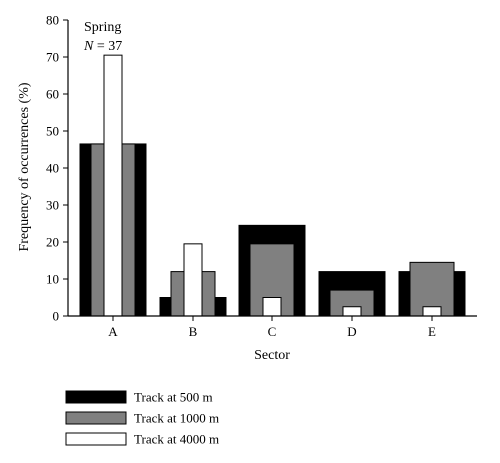 The height and width of the screenshot is (463, 500). I want to click on bar-group-E, so click(432, 289).